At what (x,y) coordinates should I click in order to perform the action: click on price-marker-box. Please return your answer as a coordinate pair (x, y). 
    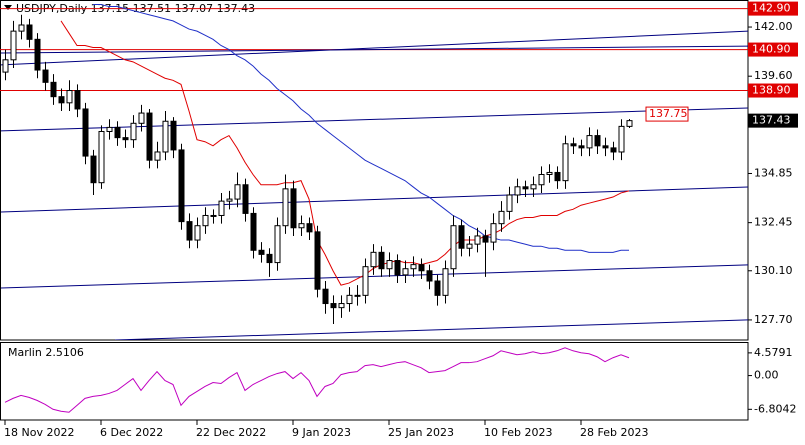
    Looking at the image, I should click on (667, 114).